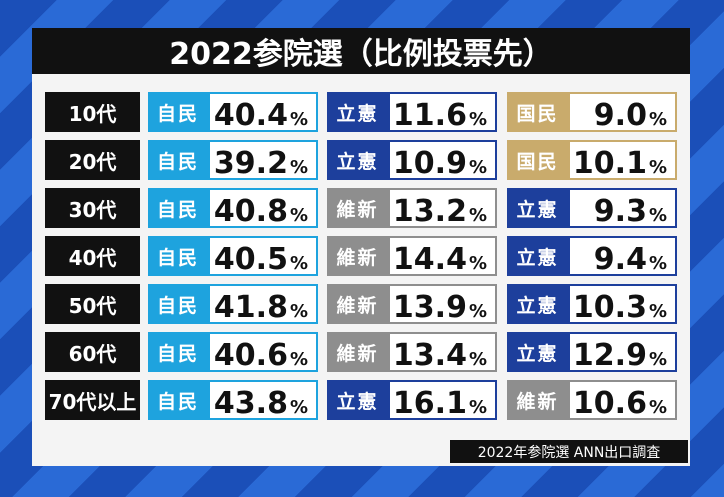  I want to click on value-cell: 10.3%, so click(622, 304).